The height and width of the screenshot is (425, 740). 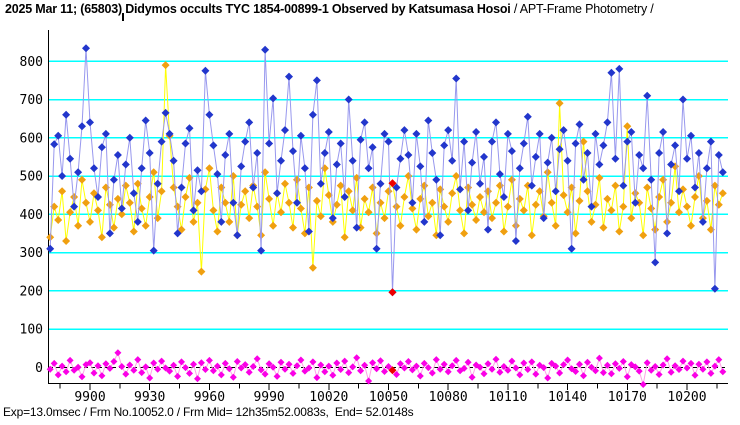 What do you see at coordinates (31, 177) in the screenshot?
I see `y-tick-label: 500` at bounding box center [31, 177].